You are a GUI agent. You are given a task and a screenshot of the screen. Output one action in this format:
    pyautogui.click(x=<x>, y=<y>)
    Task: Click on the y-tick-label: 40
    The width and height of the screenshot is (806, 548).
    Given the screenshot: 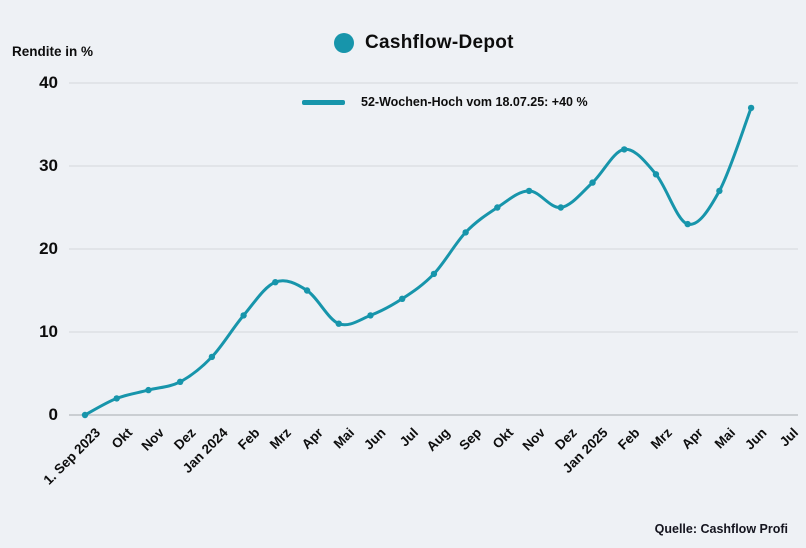 What is the action you would take?
    pyautogui.click(x=48, y=82)
    